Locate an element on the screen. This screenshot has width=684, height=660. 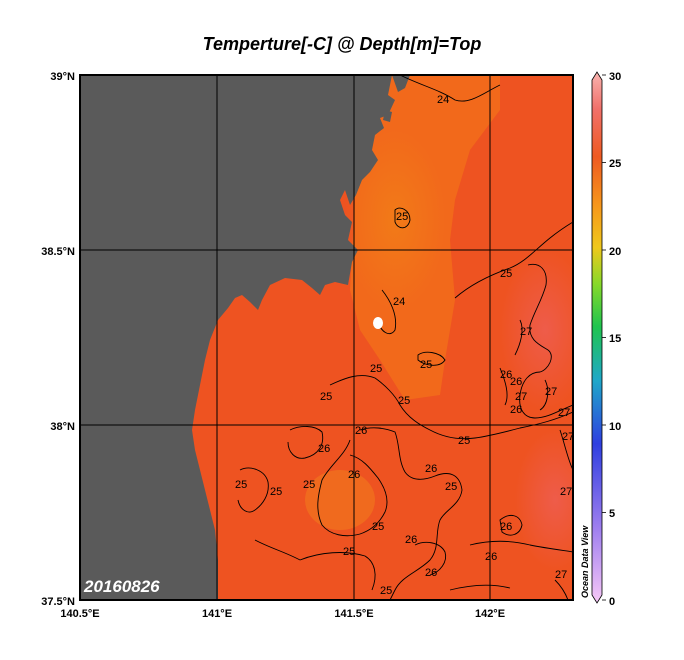
map-title: Temperture[-C] @ Depth[m]=Top is located at coordinates (342, 44).